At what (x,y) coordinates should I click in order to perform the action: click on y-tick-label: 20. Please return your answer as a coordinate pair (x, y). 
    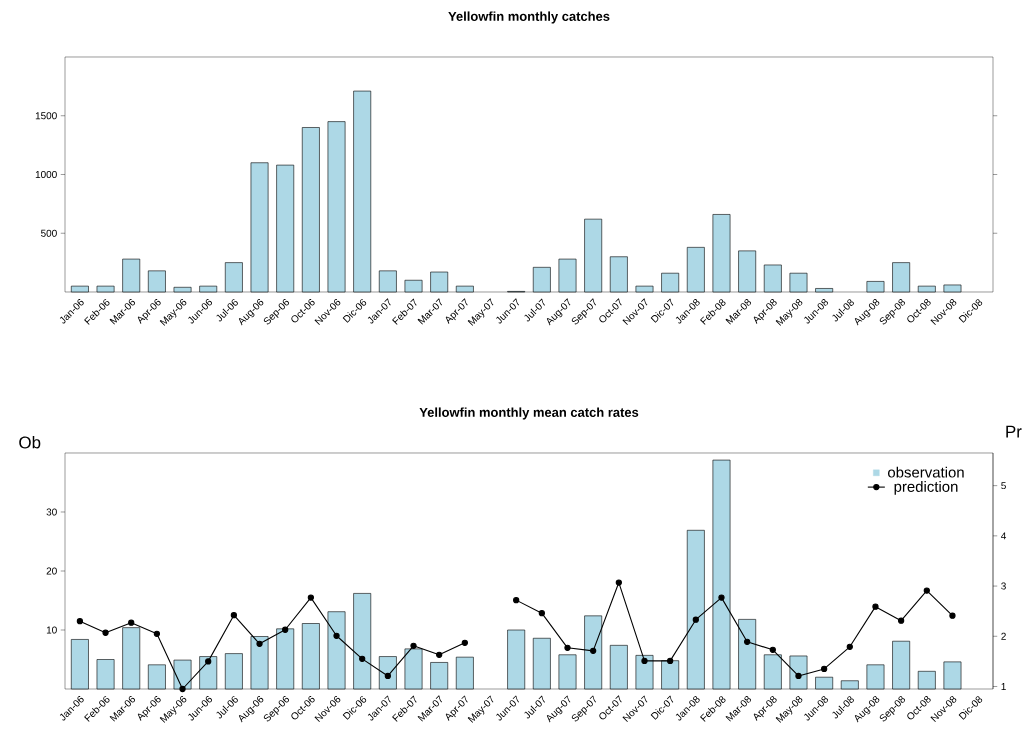
    Looking at the image, I should click on (51, 571).